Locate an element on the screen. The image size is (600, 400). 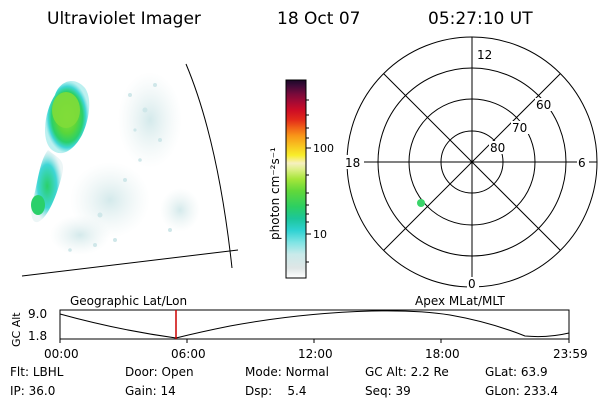
ip-field: IP: 36.0 is located at coordinates (33, 391).